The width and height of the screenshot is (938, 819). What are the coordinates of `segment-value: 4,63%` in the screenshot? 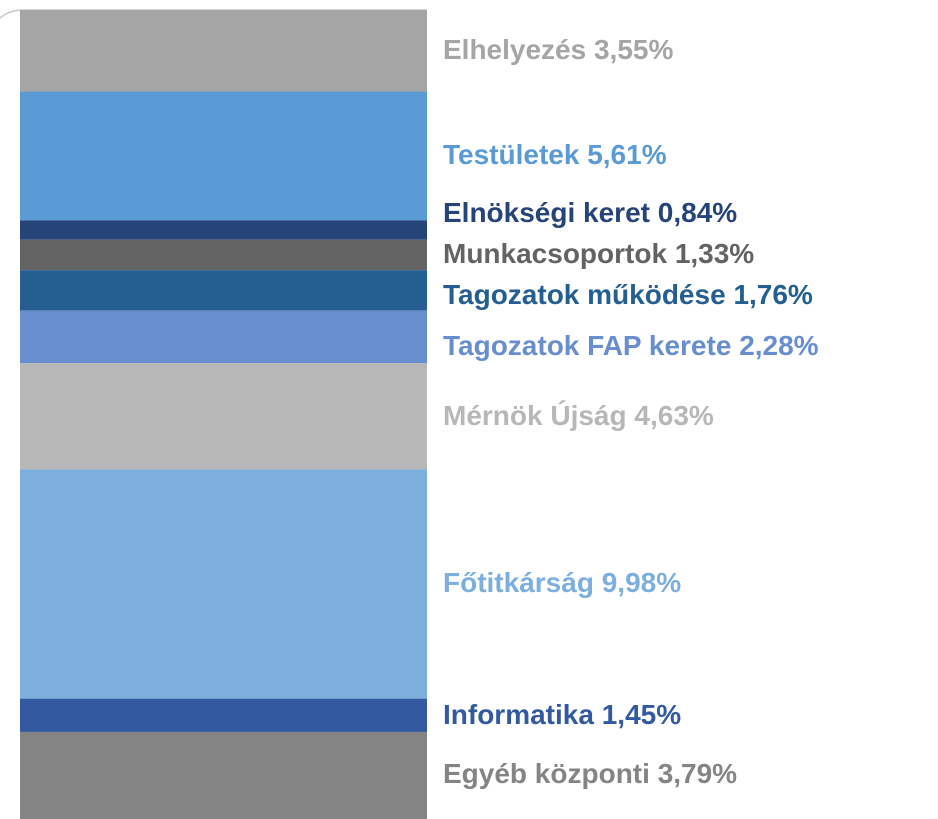 It's located at (673, 415).